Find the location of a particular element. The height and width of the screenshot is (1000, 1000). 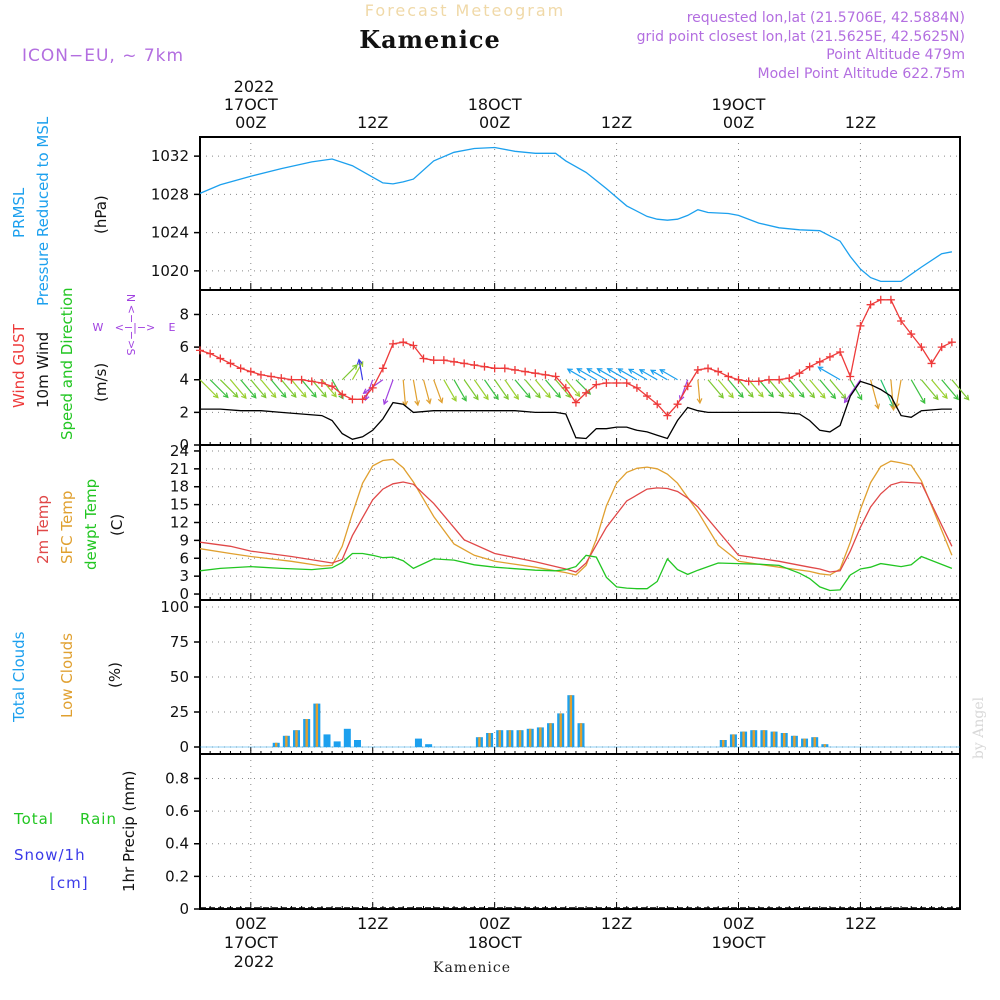

compass-icon: N S W E <−|−> <− −> is located at coordinates (134, 325).